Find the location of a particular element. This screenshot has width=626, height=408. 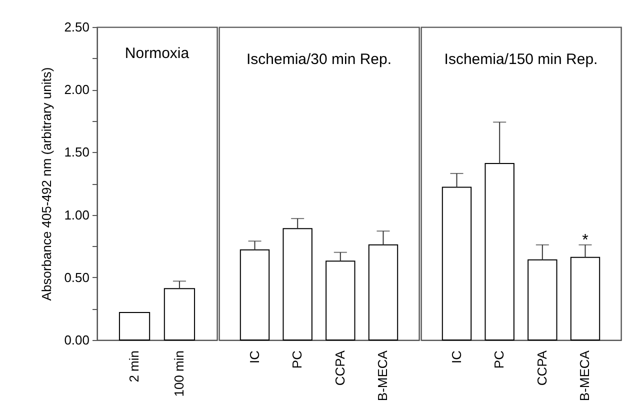

text: Normoxia is located at coordinates (157, 53).